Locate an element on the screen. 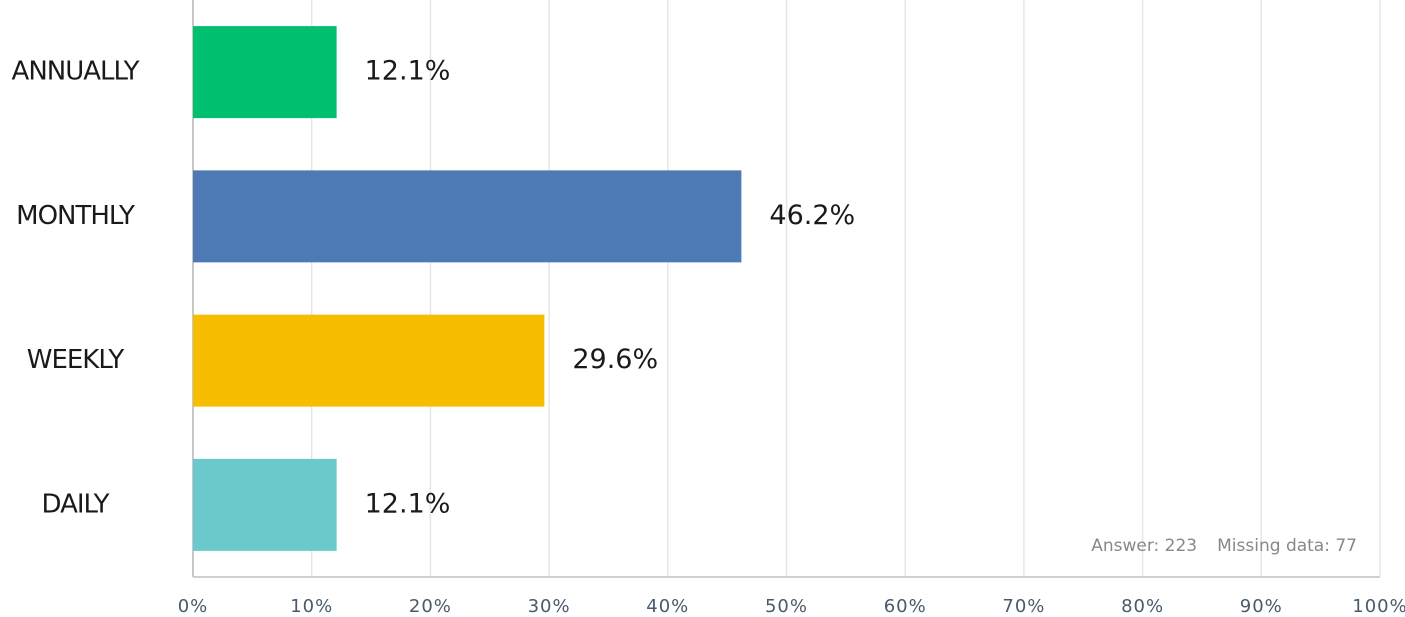  value-label: 29.6% is located at coordinates (615, 359).